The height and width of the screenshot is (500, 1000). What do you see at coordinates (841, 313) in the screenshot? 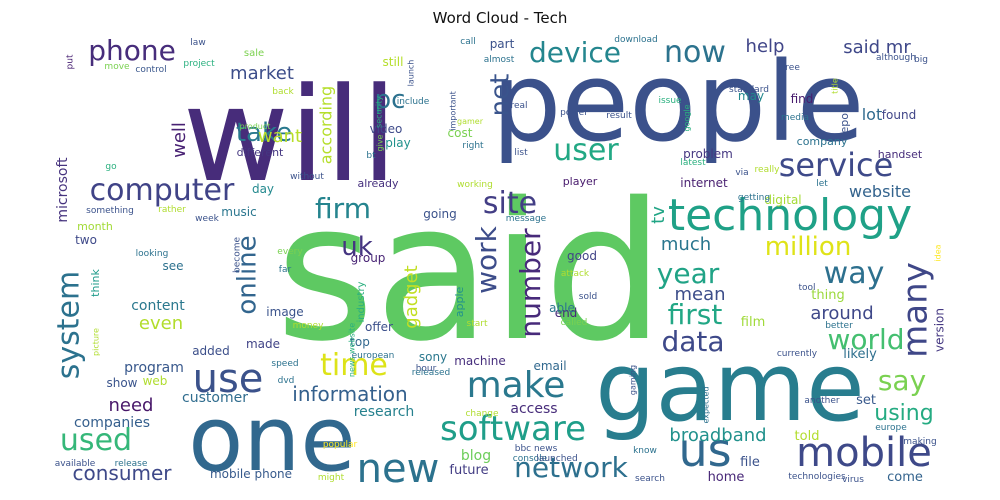
I see `word-around: around` at bounding box center [841, 313].